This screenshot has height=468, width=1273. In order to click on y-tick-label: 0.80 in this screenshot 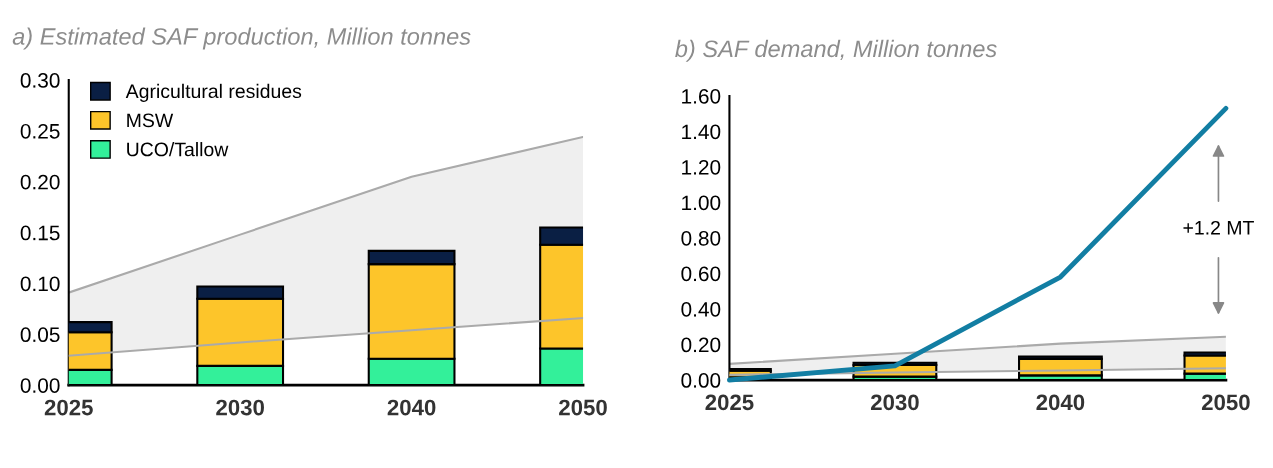, I will do `click(701, 238)`.